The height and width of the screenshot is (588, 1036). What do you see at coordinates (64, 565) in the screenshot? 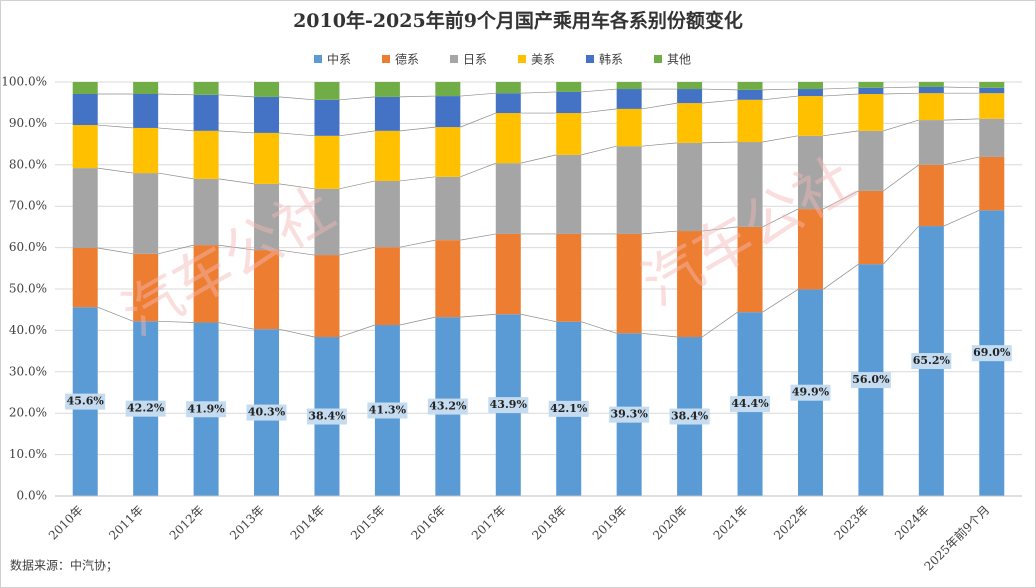
I see `source-note: 数据来源：中汽协；` at bounding box center [64, 565].